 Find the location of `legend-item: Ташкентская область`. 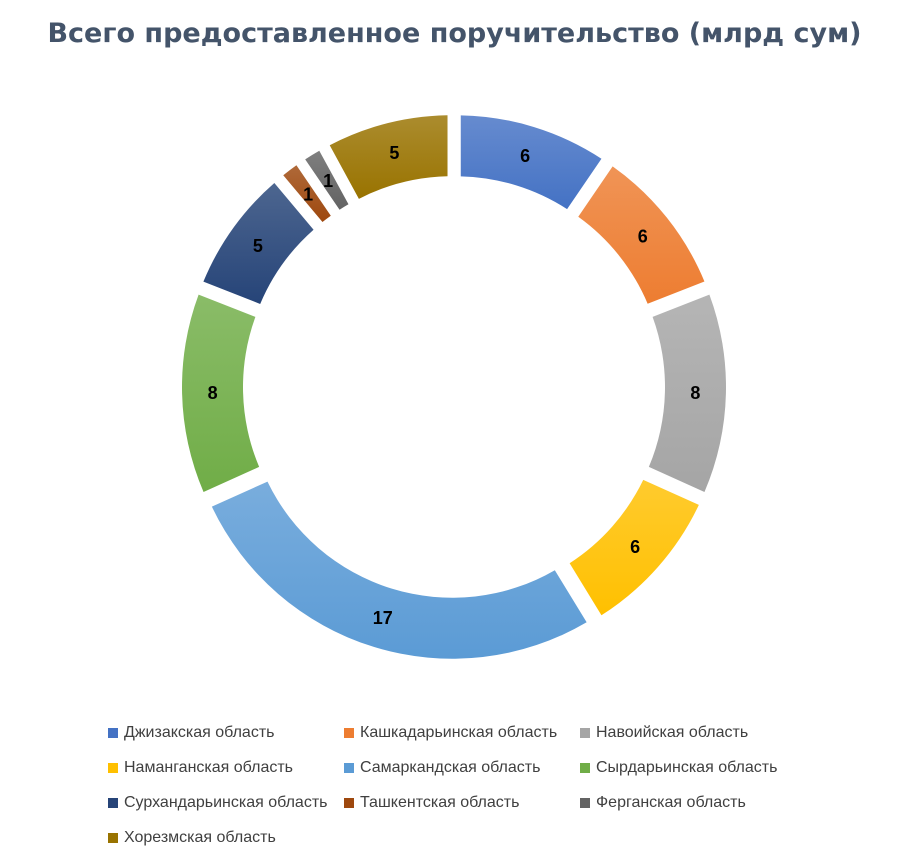

legend-item: Ташкентская область is located at coordinates (462, 803).